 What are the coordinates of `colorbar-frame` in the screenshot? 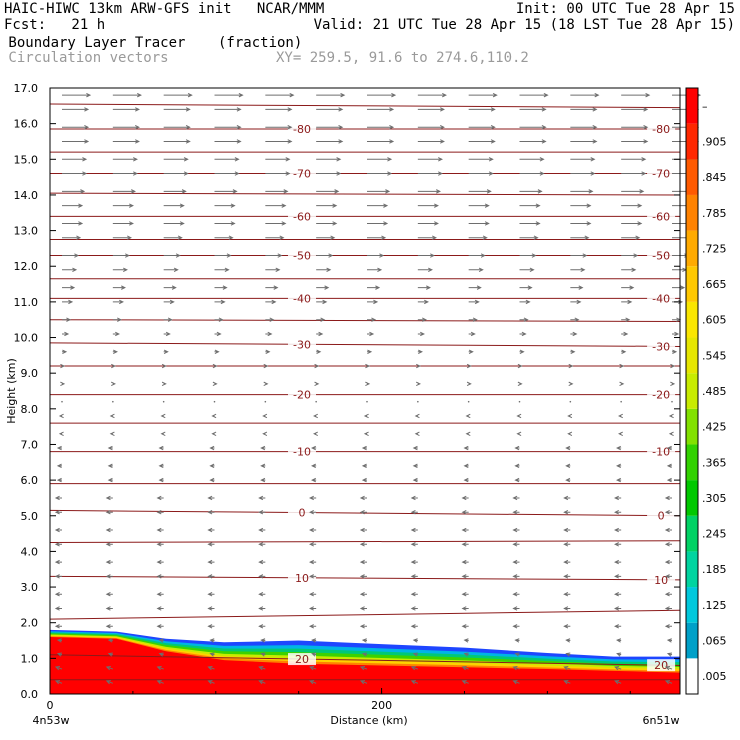 It's located at (692, 391).